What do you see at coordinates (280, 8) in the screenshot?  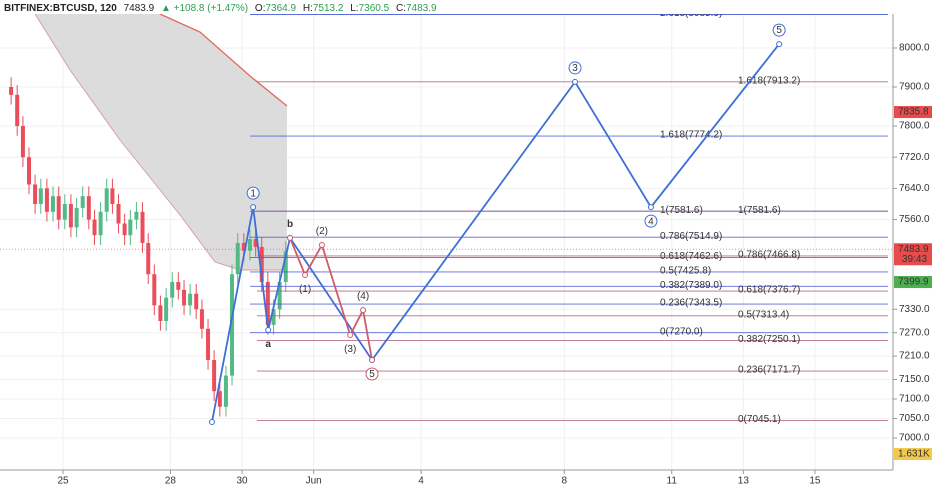 I see `ohlc-value: 7364.9` at bounding box center [280, 8].